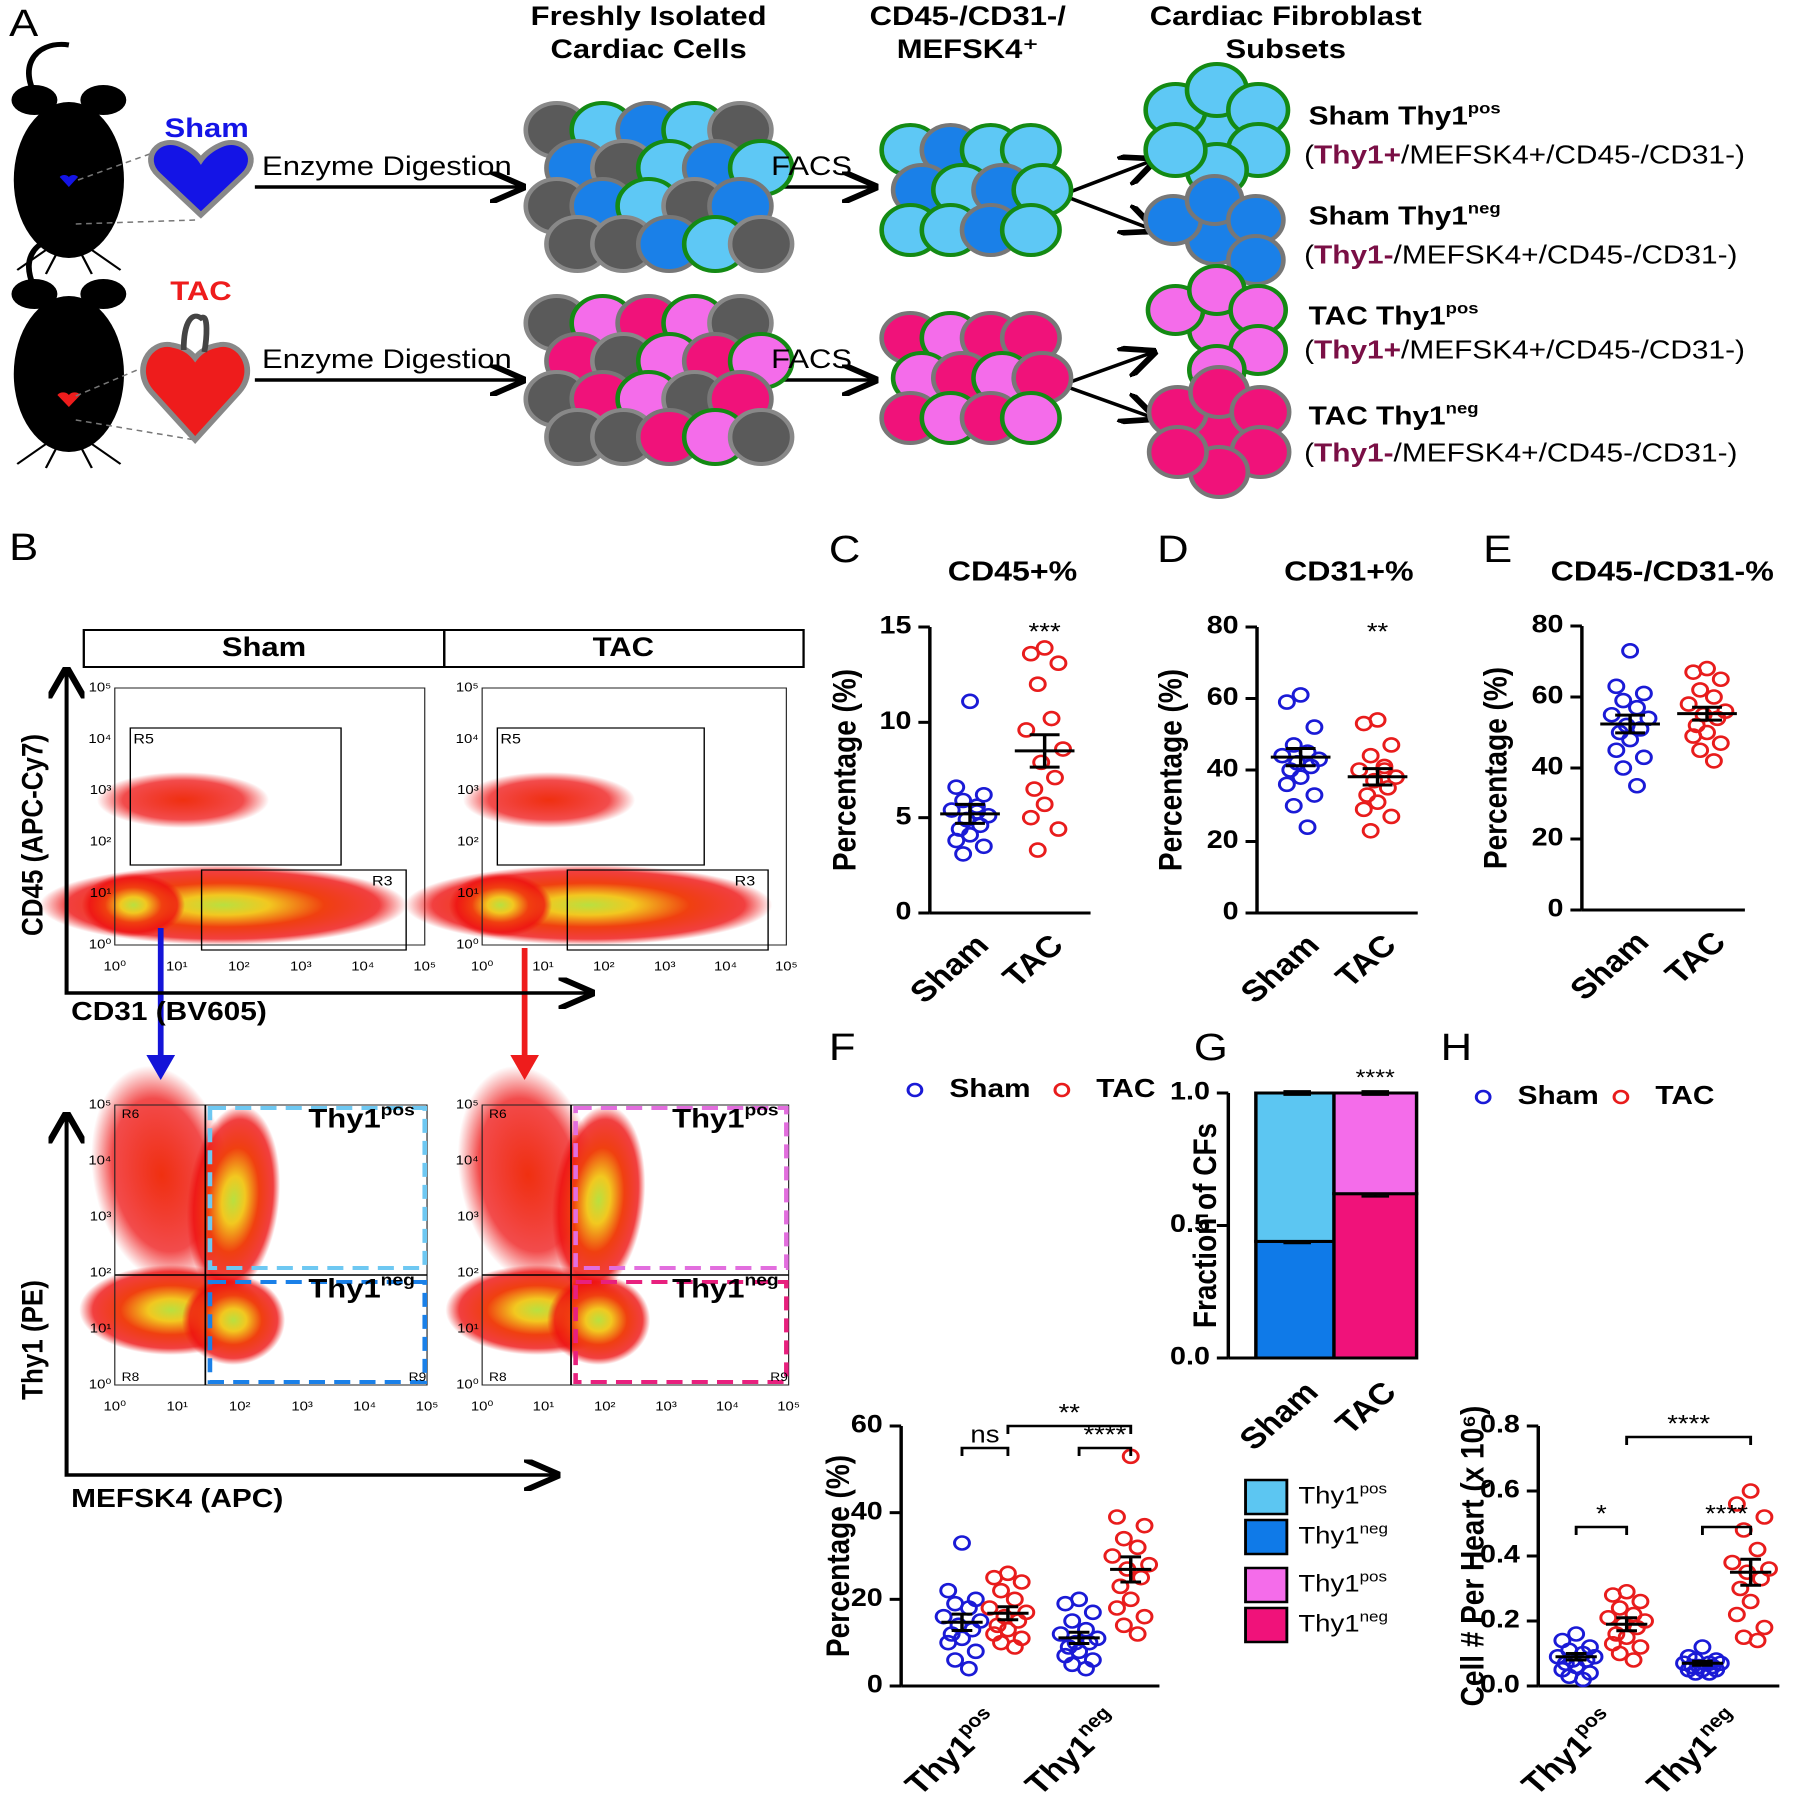 Image resolution: width=1800 pixels, height=1793 pixels. What do you see at coordinates (989, 1088) in the screenshot?
I see `legend-label: Sham` at bounding box center [989, 1088].